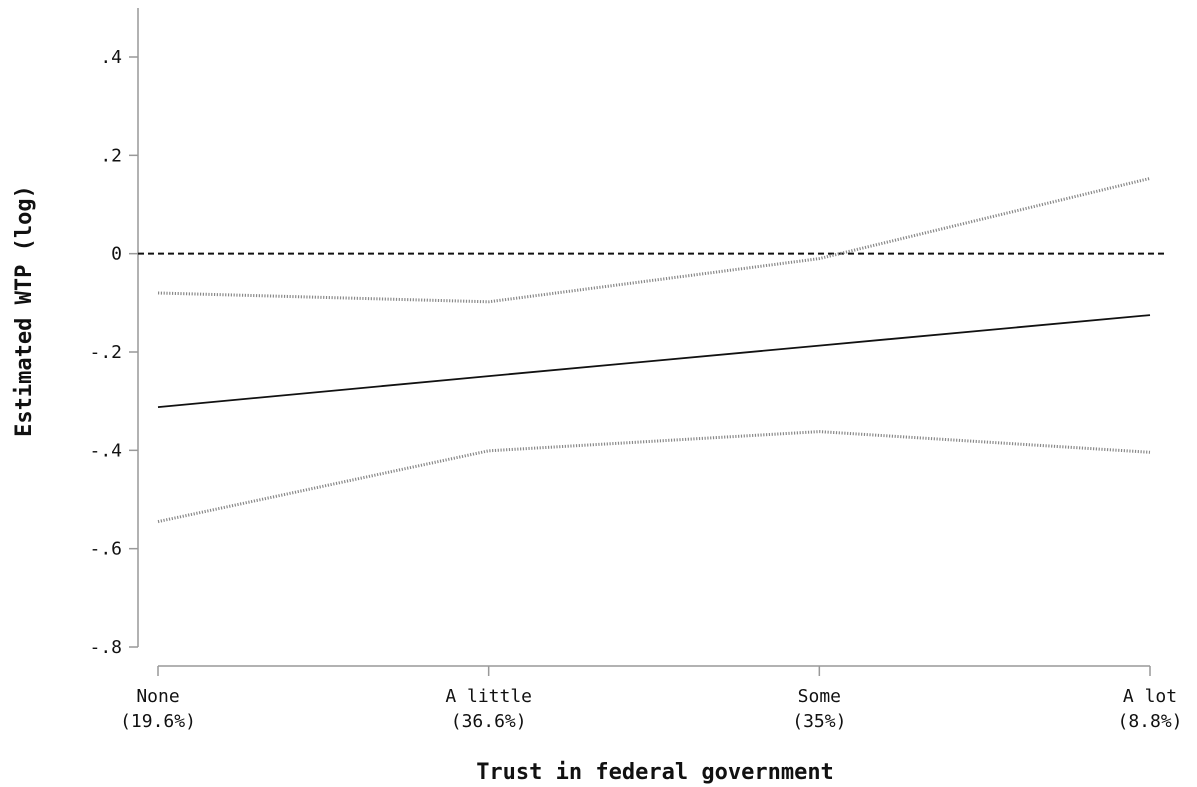 The image size is (1197, 787). Describe the element at coordinates (24, 311) in the screenshot. I see `y-axis-title: Estimated WTP (log)` at that location.